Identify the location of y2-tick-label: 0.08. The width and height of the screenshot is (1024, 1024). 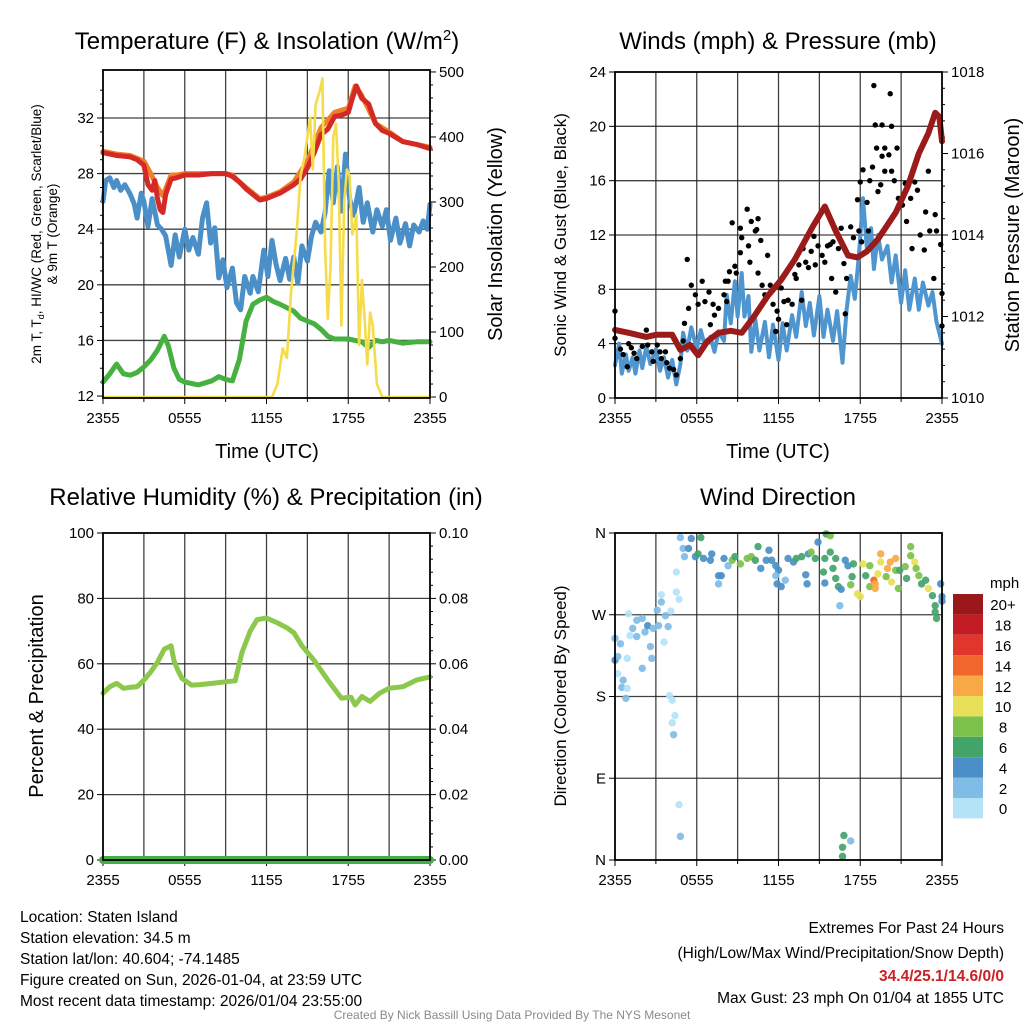
(453, 598).